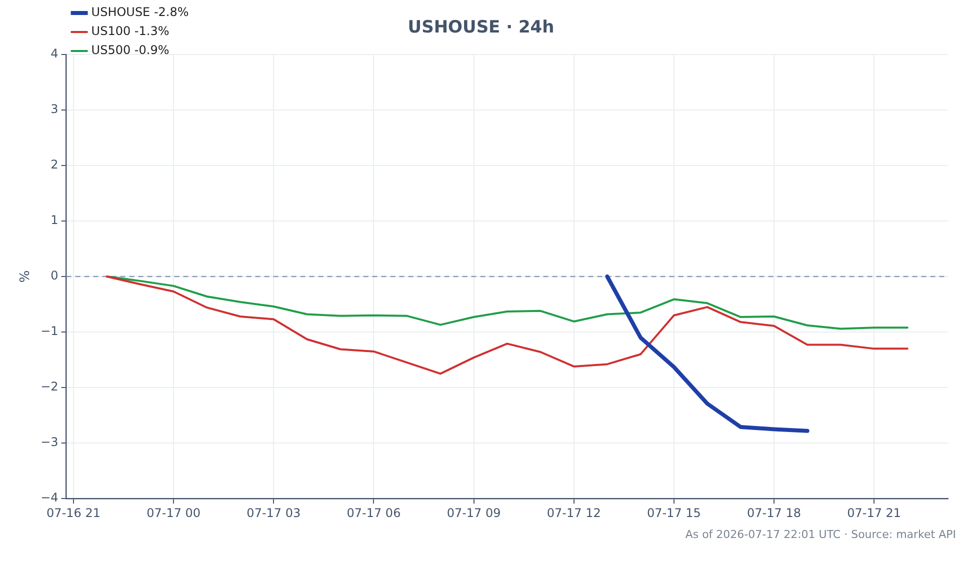  Describe the element at coordinates (173, 513) in the screenshot. I see `x-tick-label: 07-17 00` at that location.